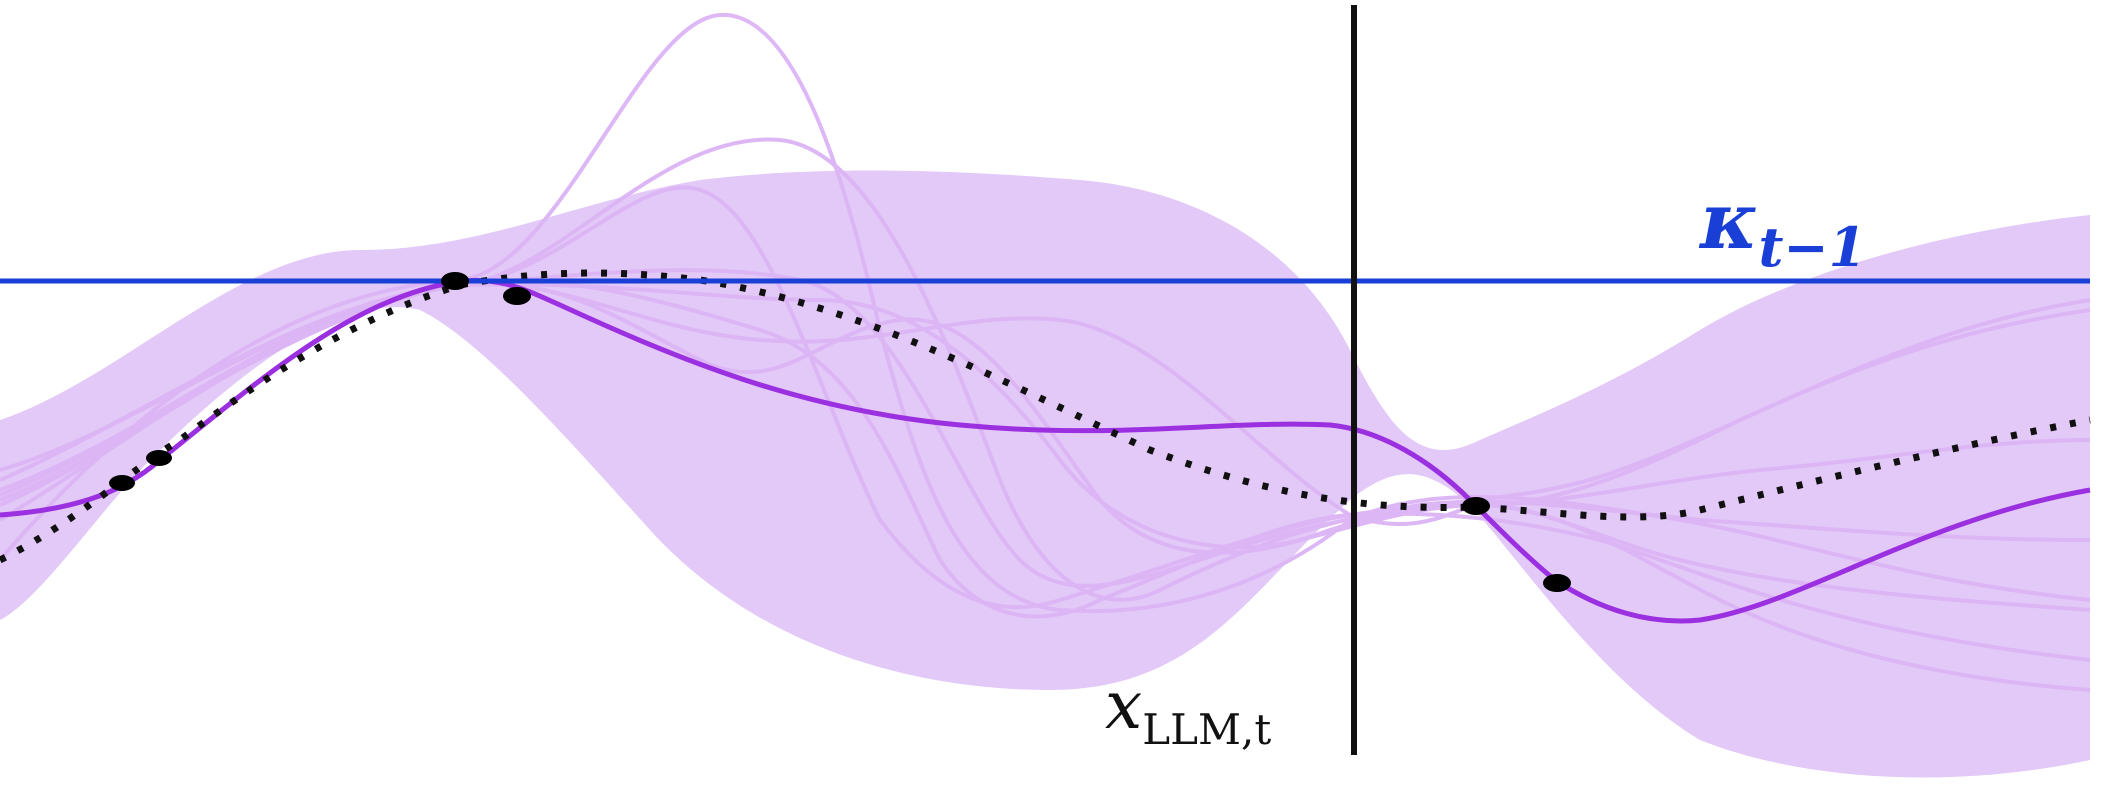 The height and width of the screenshot is (801, 2104). What do you see at coordinates (1728, 221) in the screenshot?
I see `threshold-symbol: κ` at bounding box center [1728, 221].